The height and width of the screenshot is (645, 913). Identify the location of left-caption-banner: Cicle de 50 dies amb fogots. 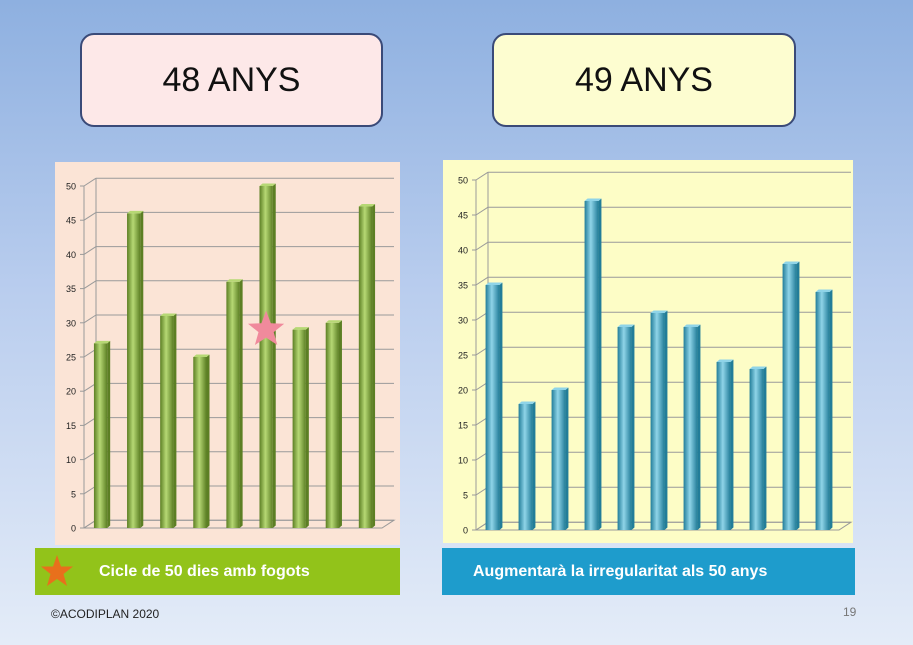
(217, 571).